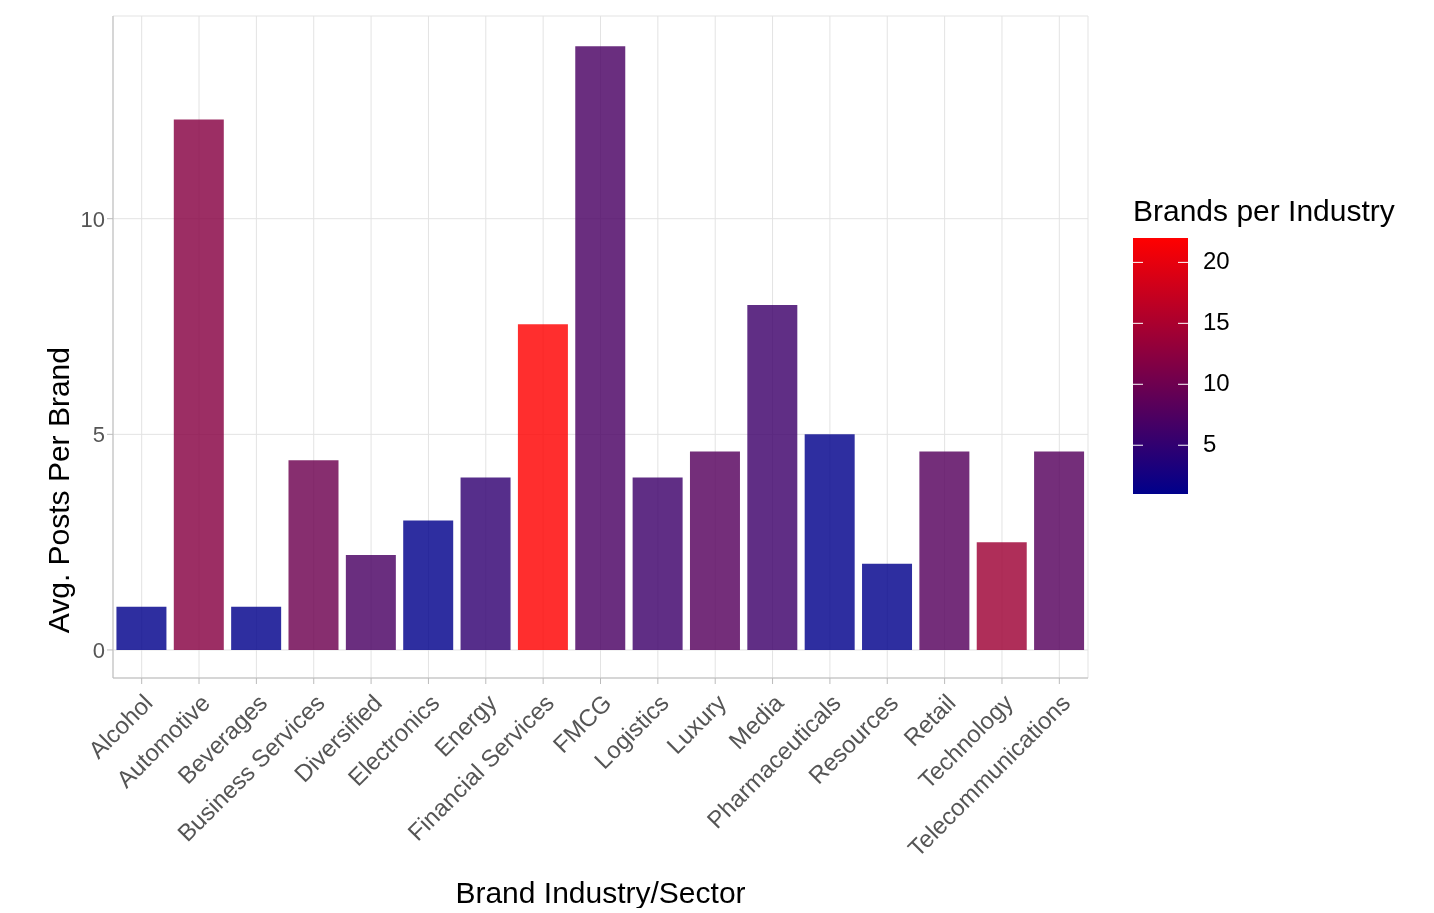  What do you see at coordinates (1216, 382) in the screenshot?
I see `color-bar-label: 10` at bounding box center [1216, 382].